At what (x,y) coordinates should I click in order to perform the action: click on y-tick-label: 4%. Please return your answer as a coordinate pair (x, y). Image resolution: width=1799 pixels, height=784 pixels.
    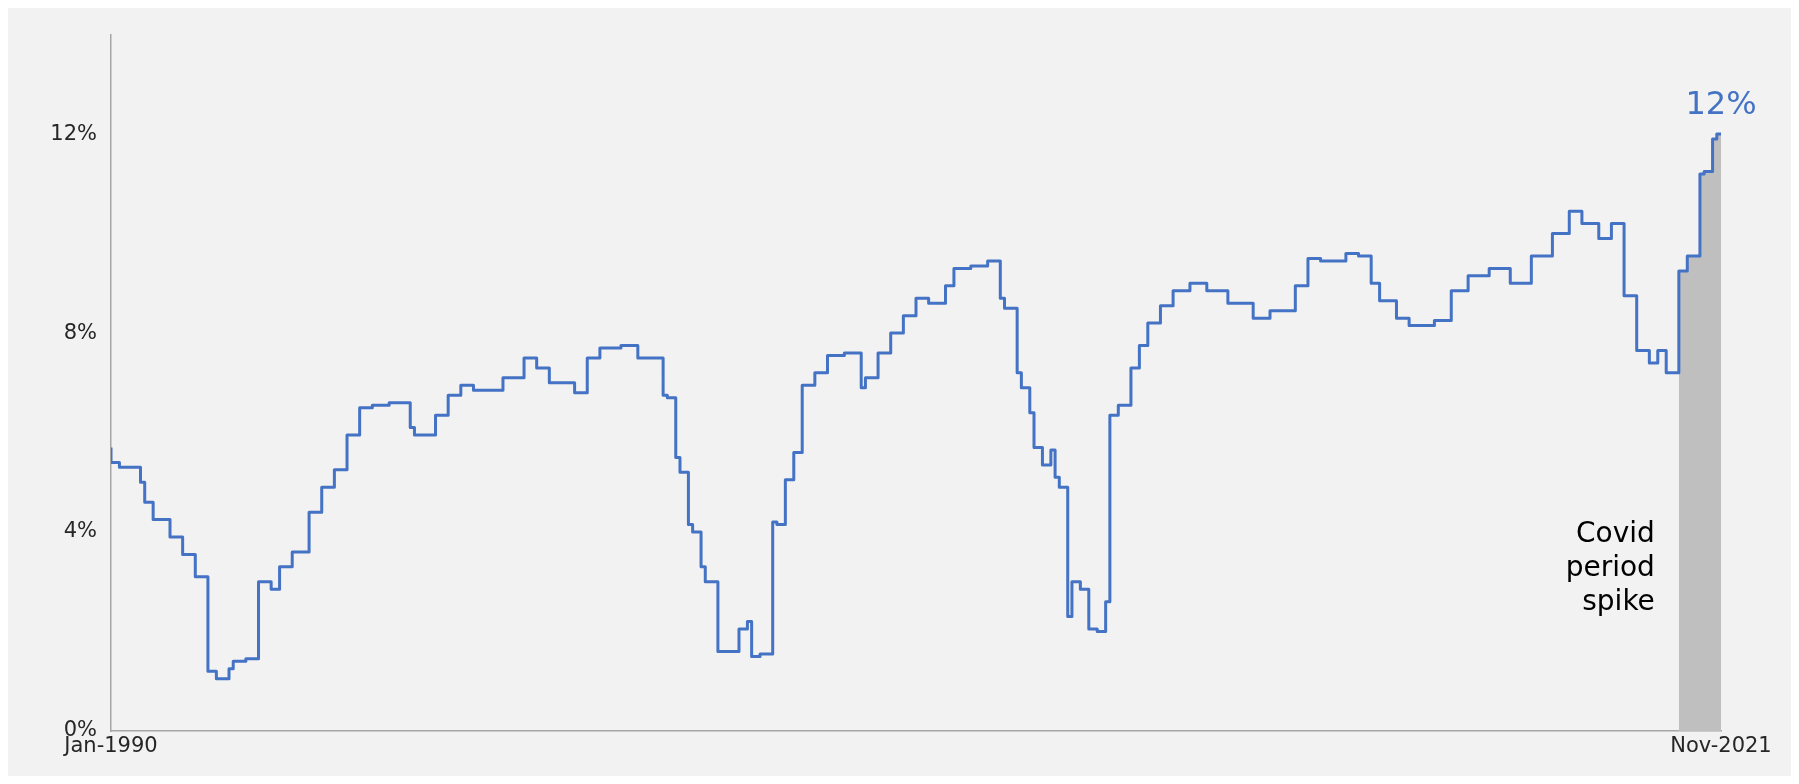
    Looking at the image, I should click on (80, 530).